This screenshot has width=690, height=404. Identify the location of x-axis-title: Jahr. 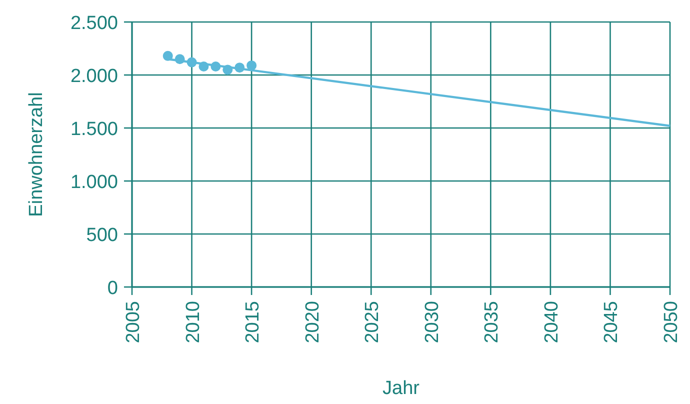
(401, 388).